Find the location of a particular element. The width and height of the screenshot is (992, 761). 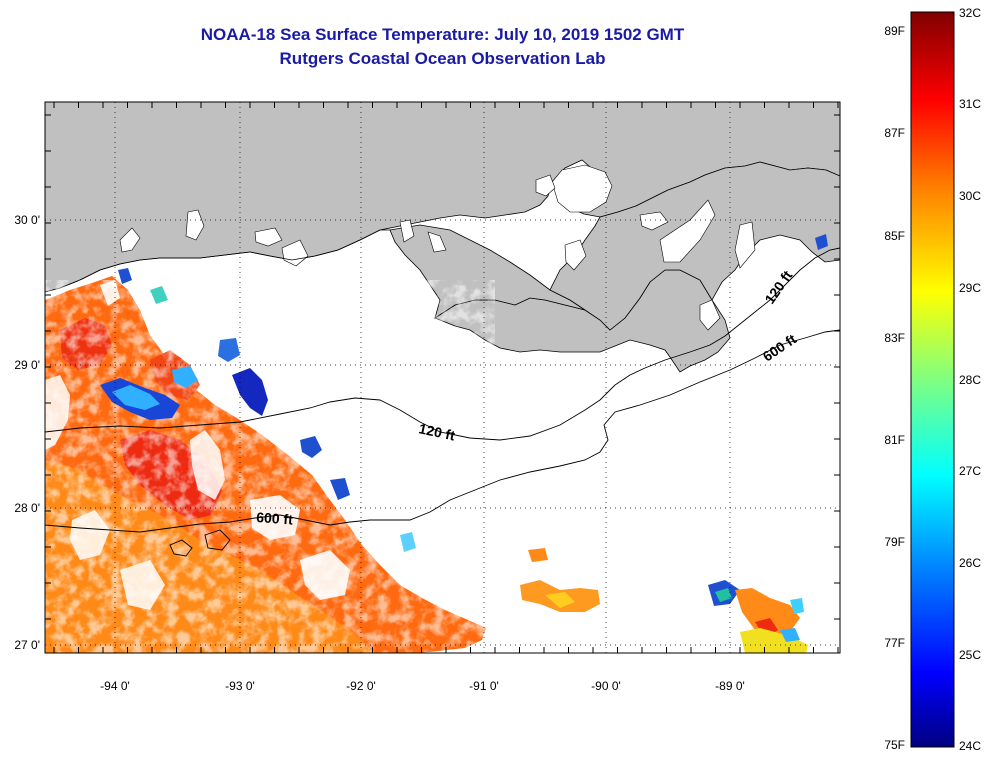

celsius-label: 30C is located at coordinates (970, 196).